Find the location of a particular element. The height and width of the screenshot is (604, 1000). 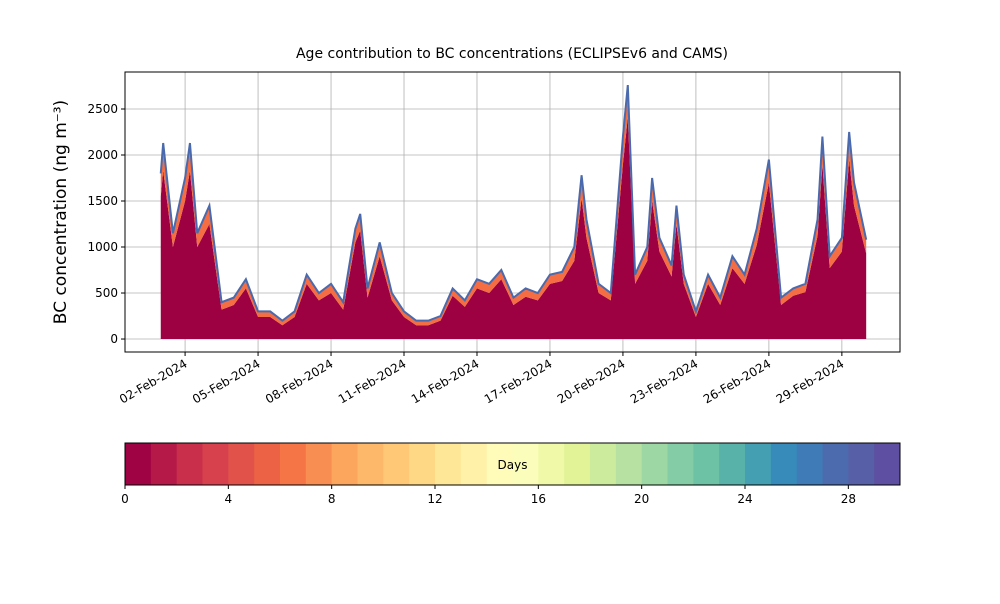

y-tick-label: 1500 is located at coordinates (102, 201).